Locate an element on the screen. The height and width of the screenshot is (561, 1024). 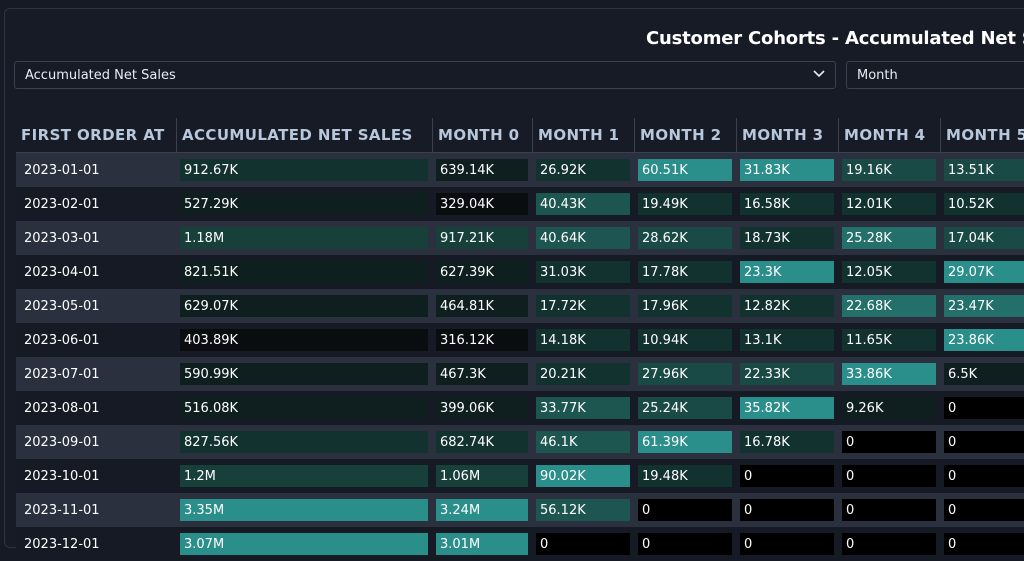
value-cell: 821.51K is located at coordinates (304, 272).